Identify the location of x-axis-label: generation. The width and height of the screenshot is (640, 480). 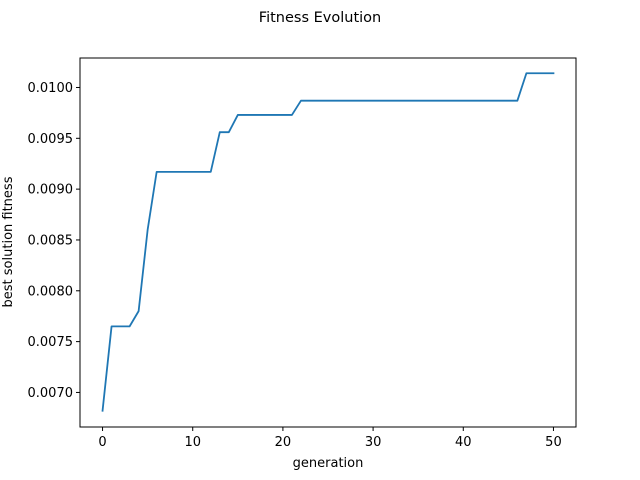
(328, 463).